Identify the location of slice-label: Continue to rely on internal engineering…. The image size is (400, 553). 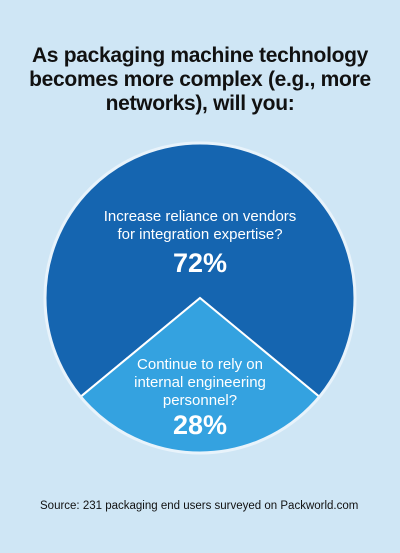
(200, 382).